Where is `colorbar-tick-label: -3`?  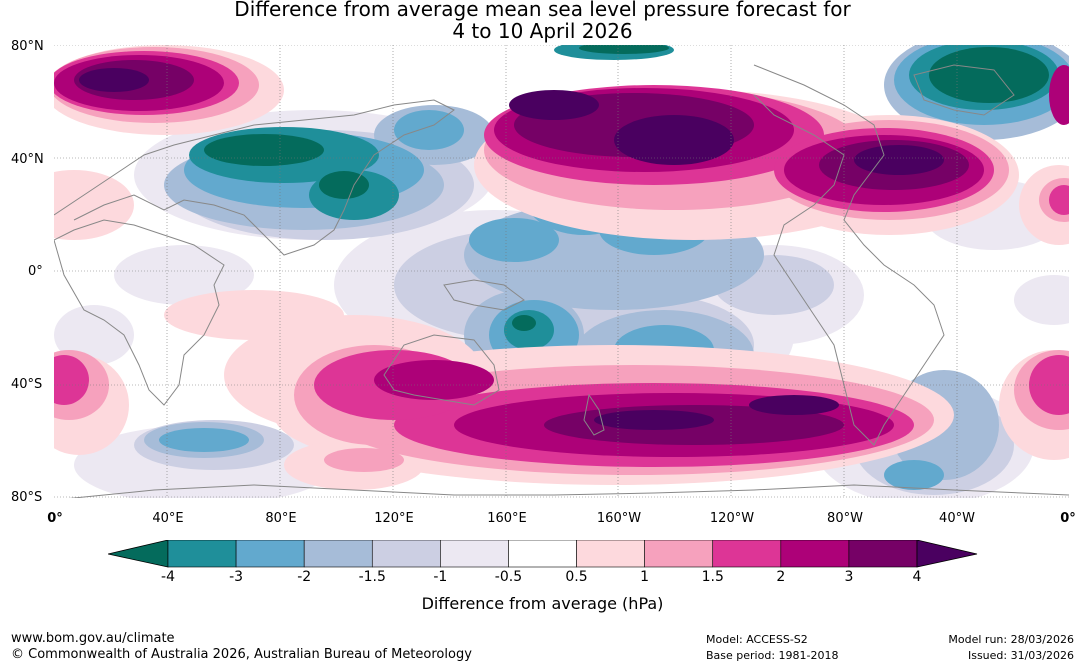
colorbar-tick-label: -3 is located at coordinates (236, 577).